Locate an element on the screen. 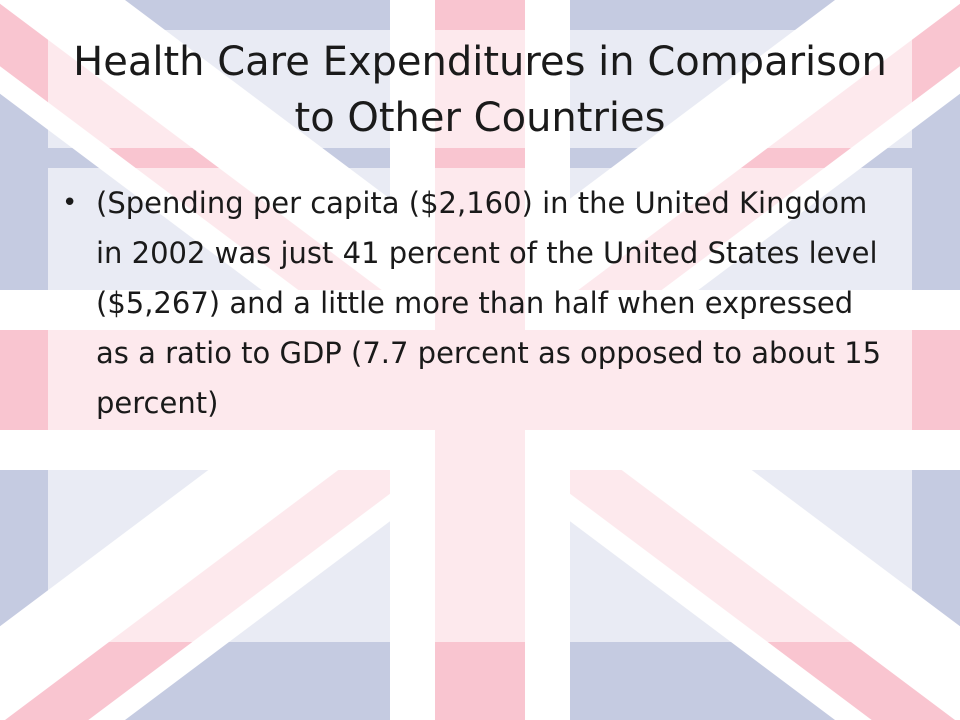  title-panel is located at coordinates (480, 89).